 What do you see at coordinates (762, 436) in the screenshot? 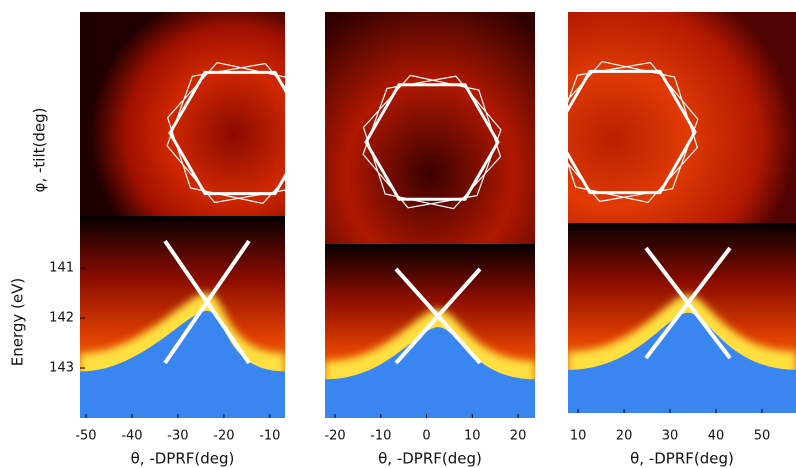
I see `x-tick-label: 50` at bounding box center [762, 436].